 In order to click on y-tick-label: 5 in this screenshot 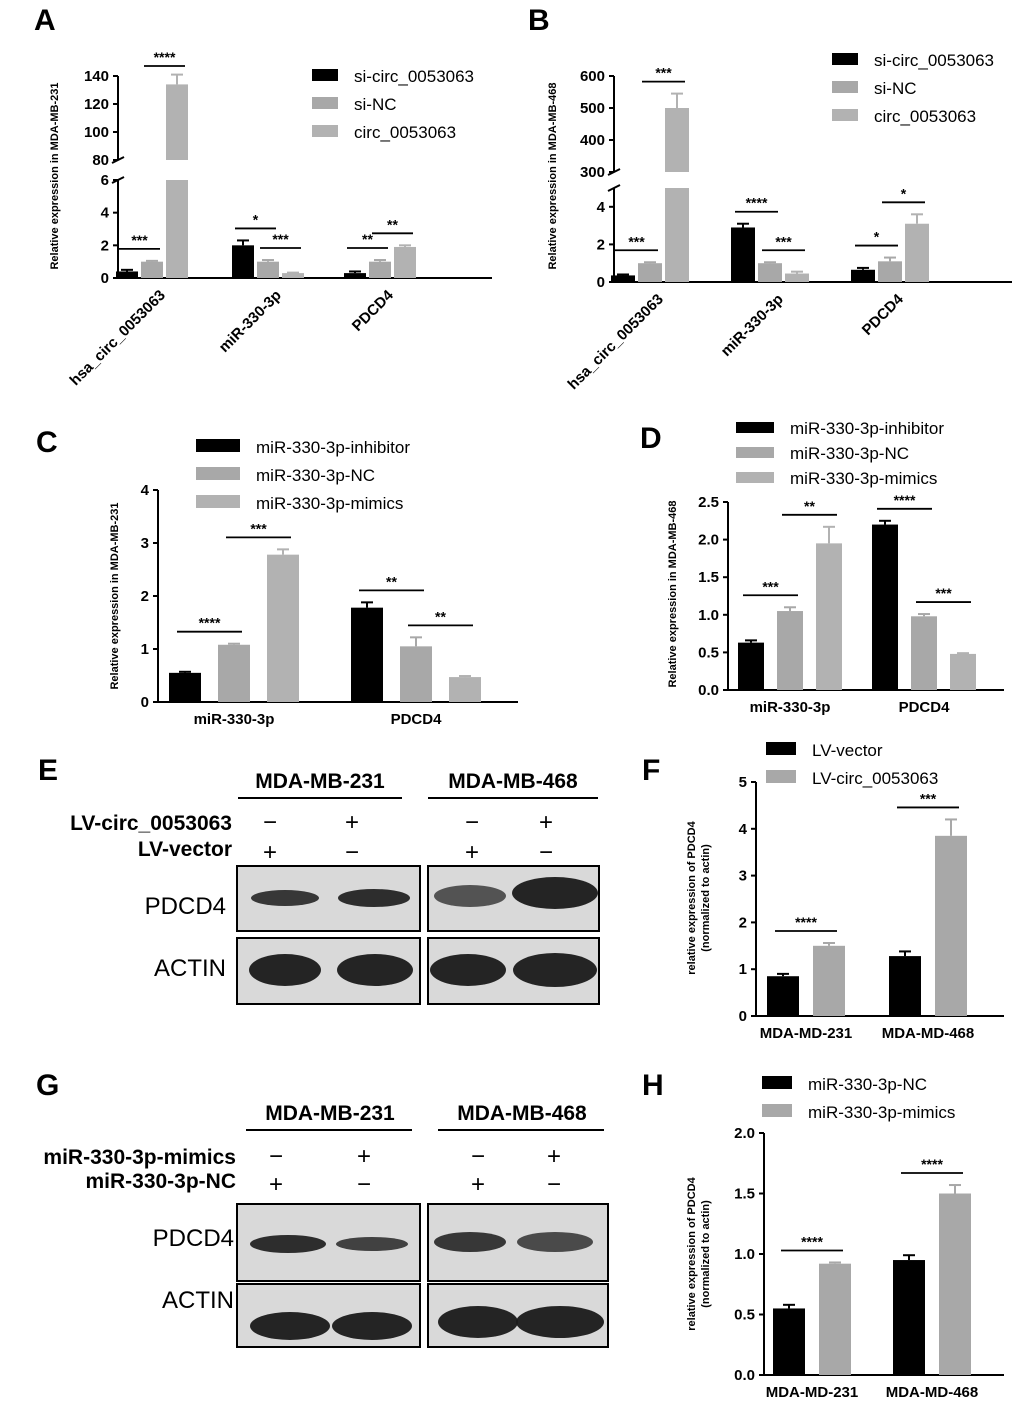, I will do `click(743, 782)`.